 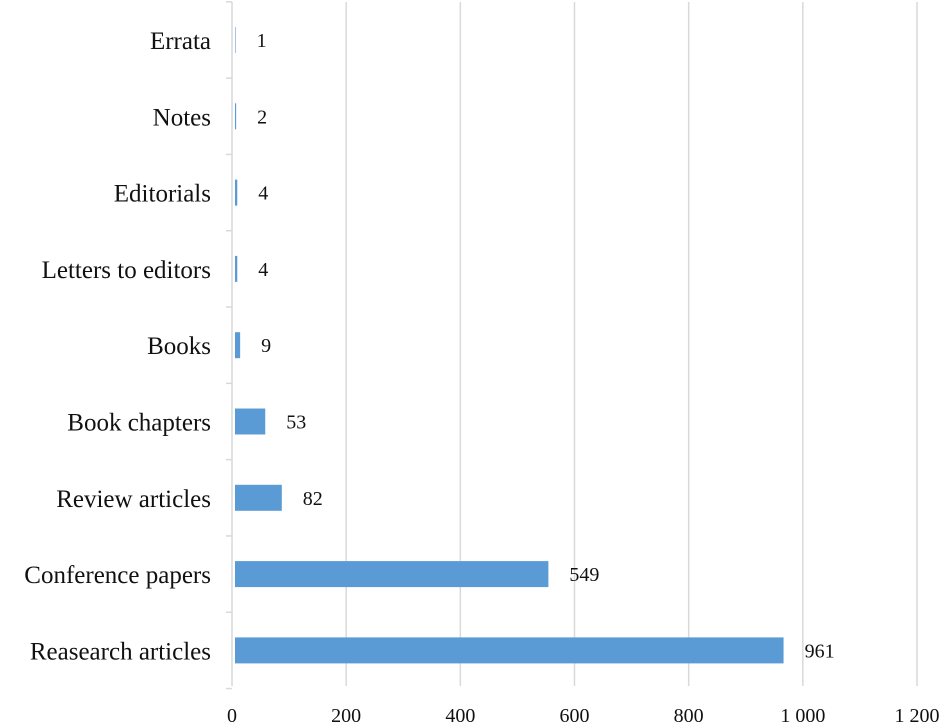 What do you see at coordinates (117, 575) in the screenshot?
I see `category-label-8: Conference papers` at bounding box center [117, 575].